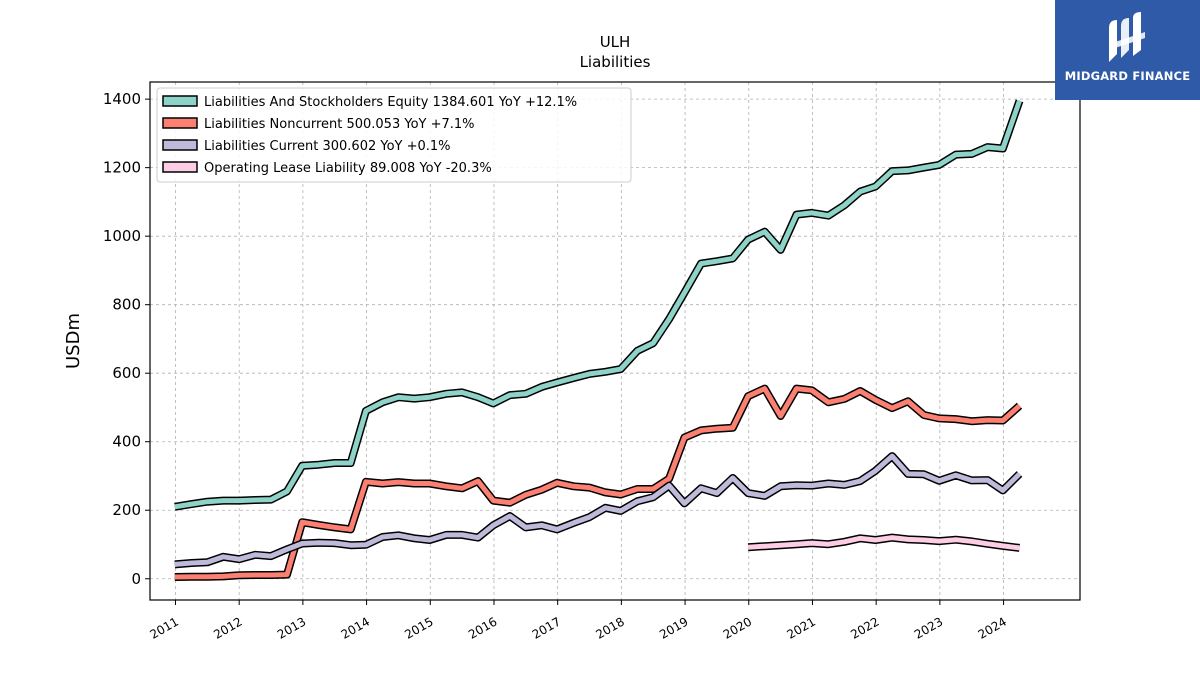  Describe the element at coordinates (327, 146) in the screenshot. I see `legend-label: Liabilities Current 300.602 YoY +0.1%` at that location.